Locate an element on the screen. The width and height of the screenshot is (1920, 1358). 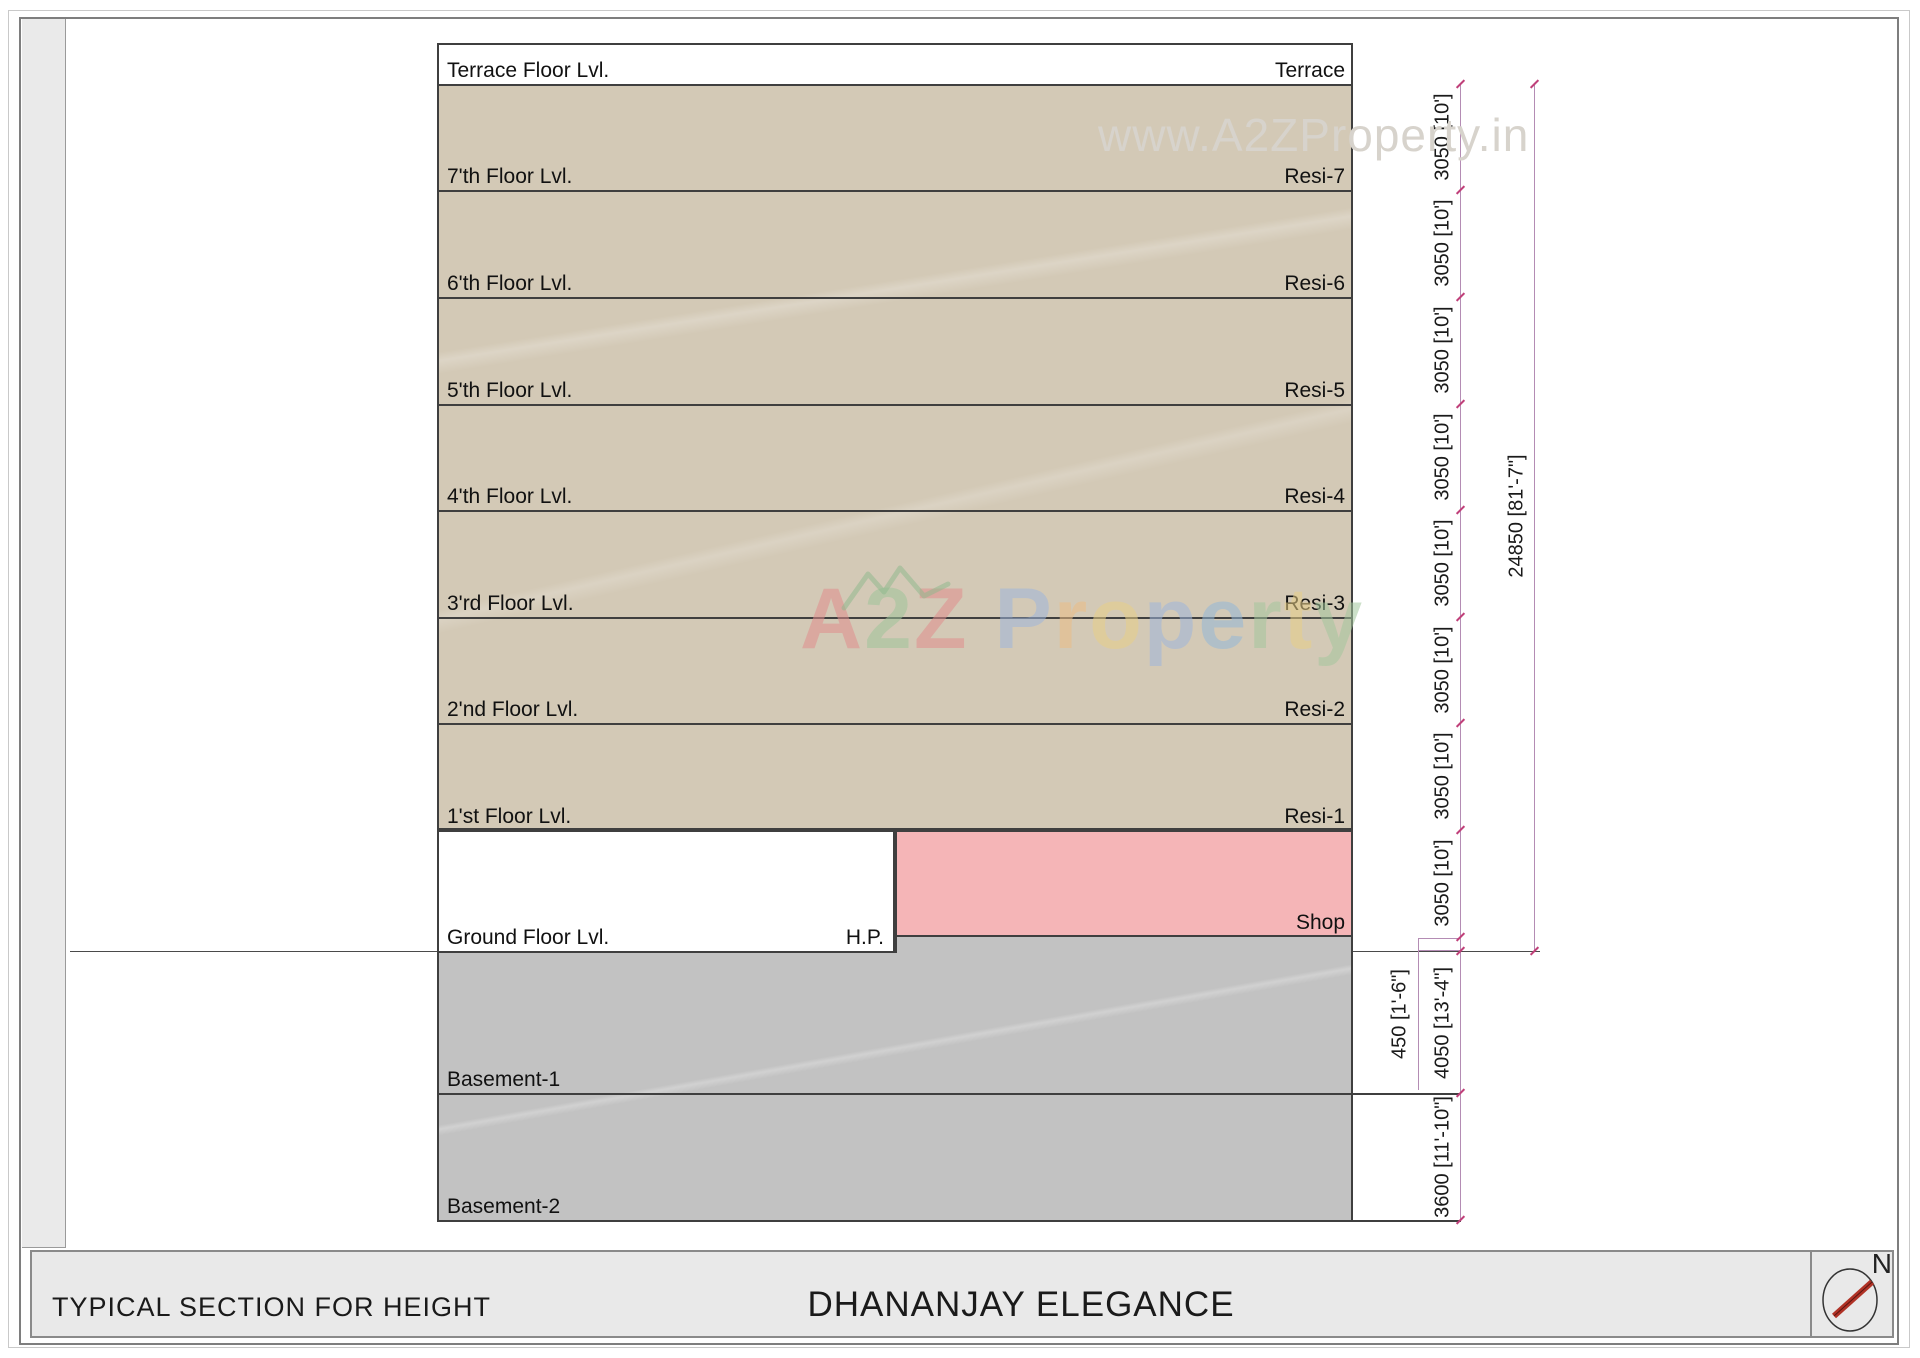
dim-text-1st-plinth: 3050 [10'] is located at coordinates (1442, 883).